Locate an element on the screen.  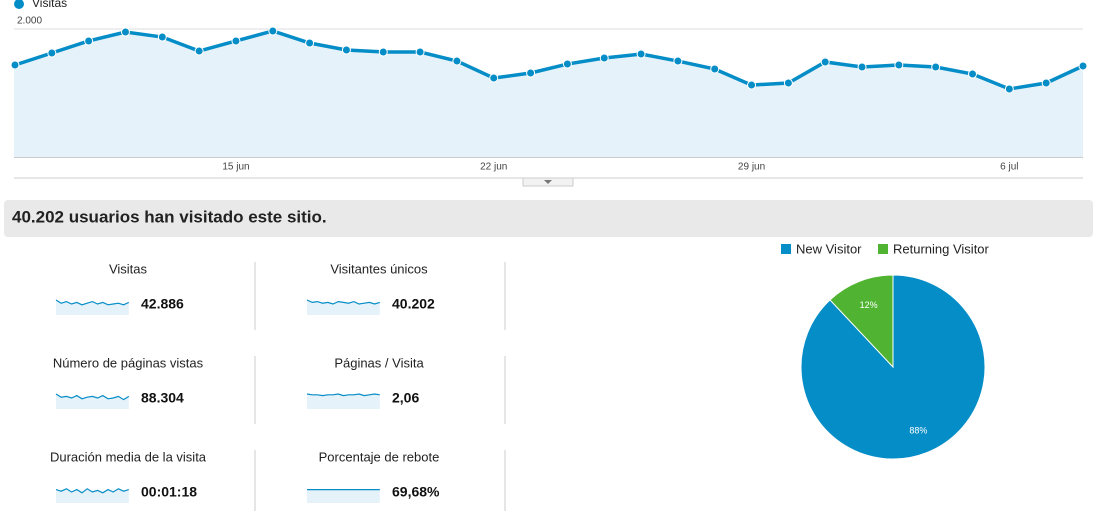
metric-label: Visitas is located at coordinates (128, 268).